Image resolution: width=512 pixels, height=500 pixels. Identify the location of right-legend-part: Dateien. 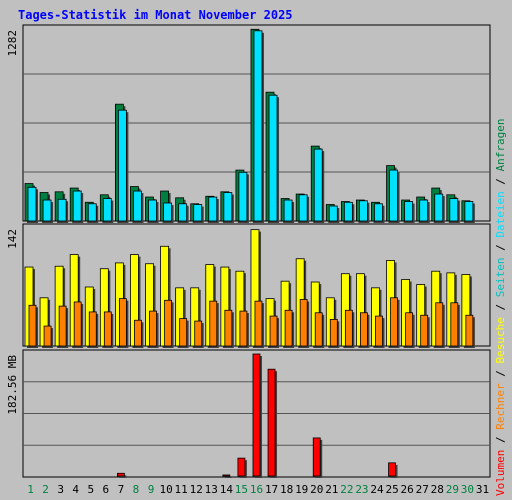
(500, 214).